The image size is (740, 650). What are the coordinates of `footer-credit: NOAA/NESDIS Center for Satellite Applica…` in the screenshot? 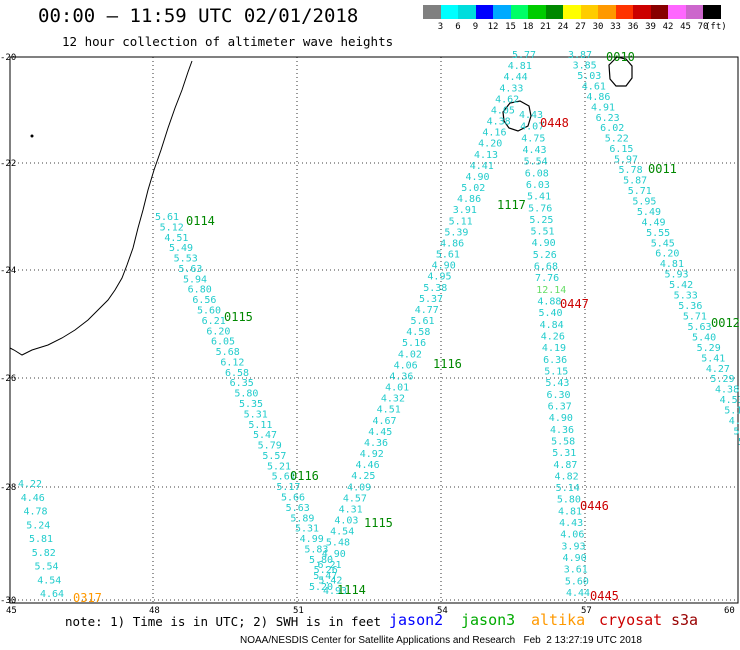 It's located at (441, 640).